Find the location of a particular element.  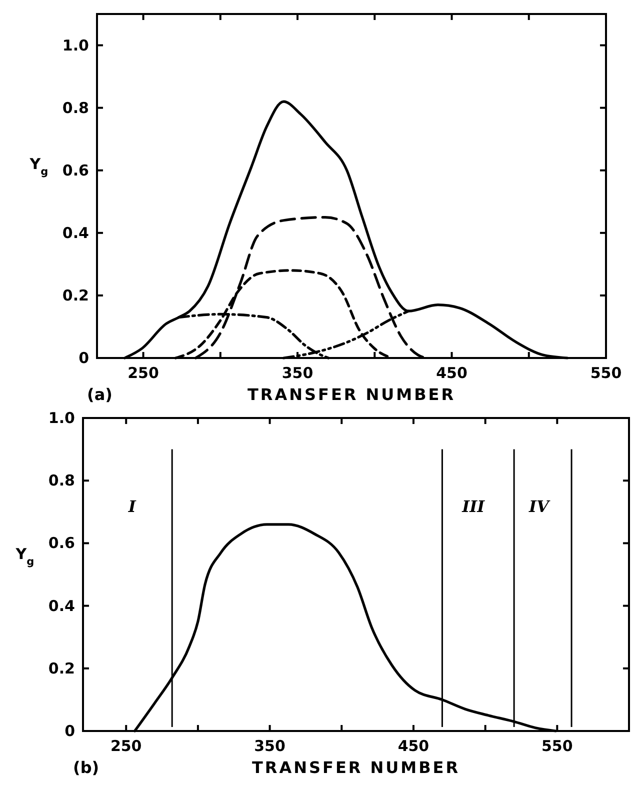

annotation: I is located at coordinates (131, 506).